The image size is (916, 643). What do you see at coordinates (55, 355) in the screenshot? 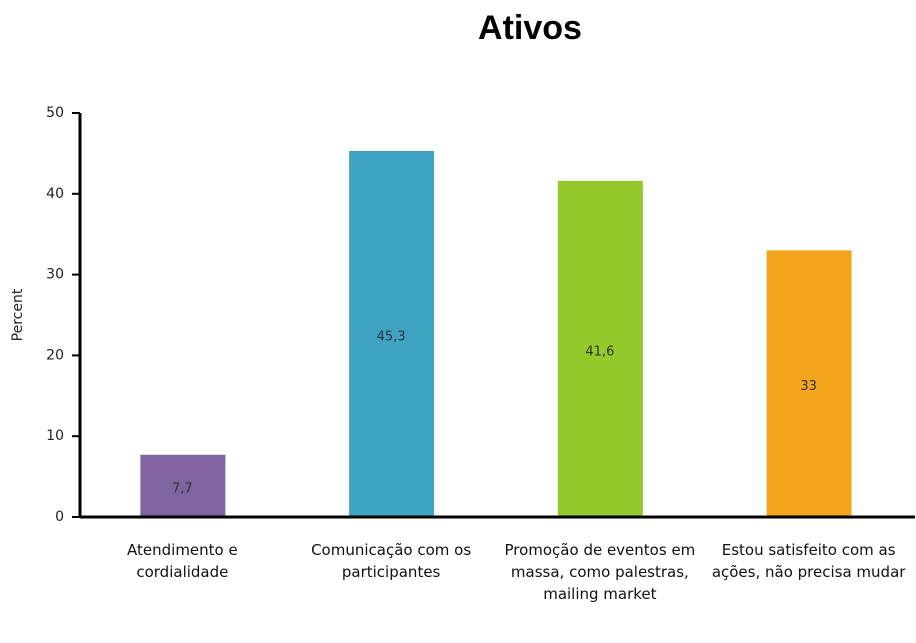
I see `y-tick-label: 20` at bounding box center [55, 355].